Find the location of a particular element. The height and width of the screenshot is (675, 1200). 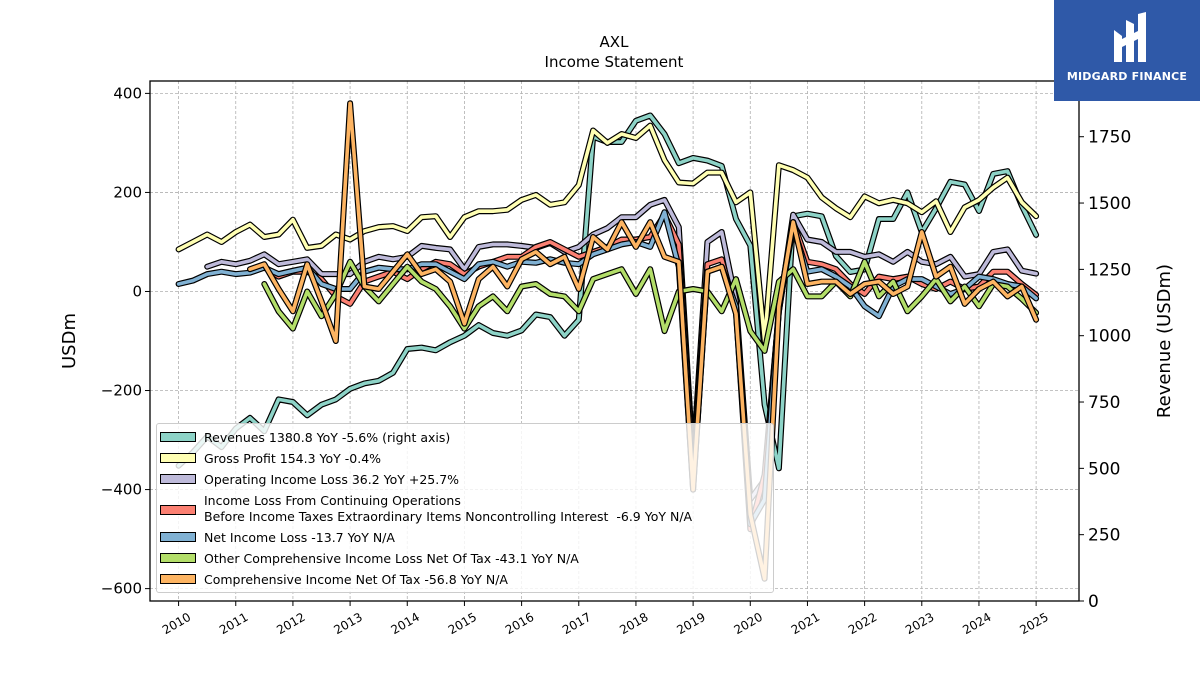

y-tick-label-left: 200 is located at coordinates (127, 192).